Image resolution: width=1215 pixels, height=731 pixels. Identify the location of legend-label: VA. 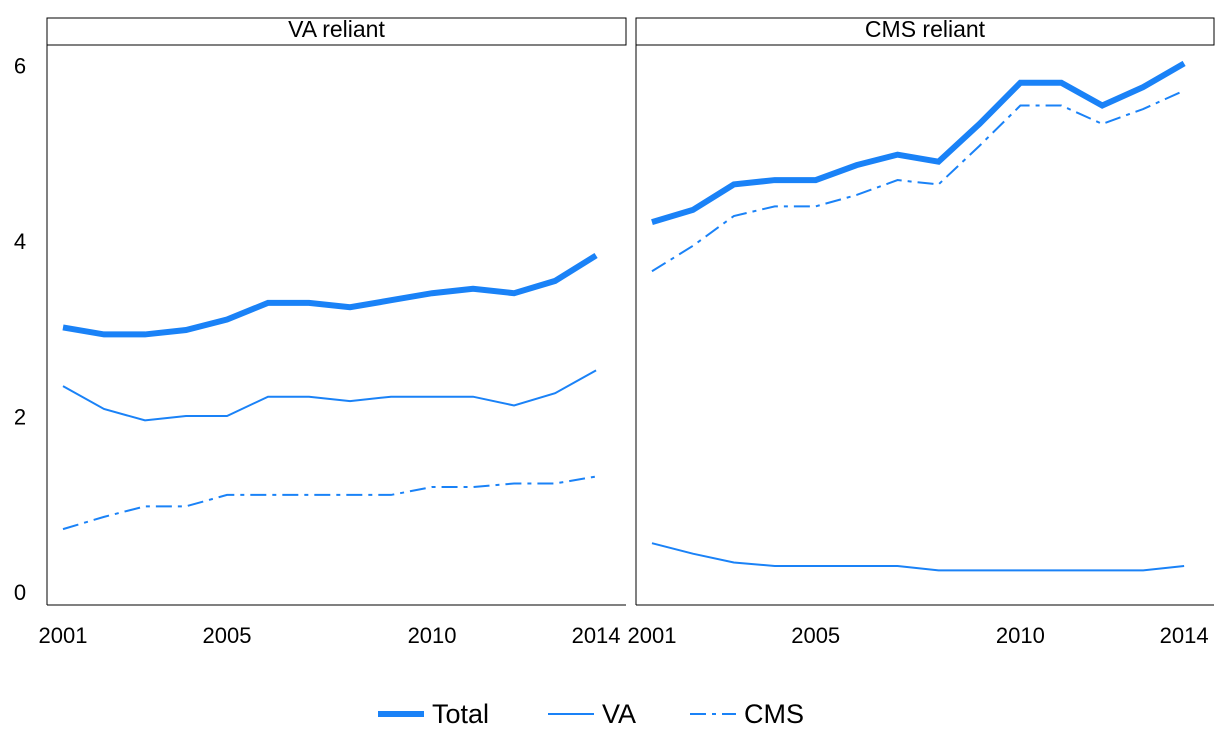
(619, 714).